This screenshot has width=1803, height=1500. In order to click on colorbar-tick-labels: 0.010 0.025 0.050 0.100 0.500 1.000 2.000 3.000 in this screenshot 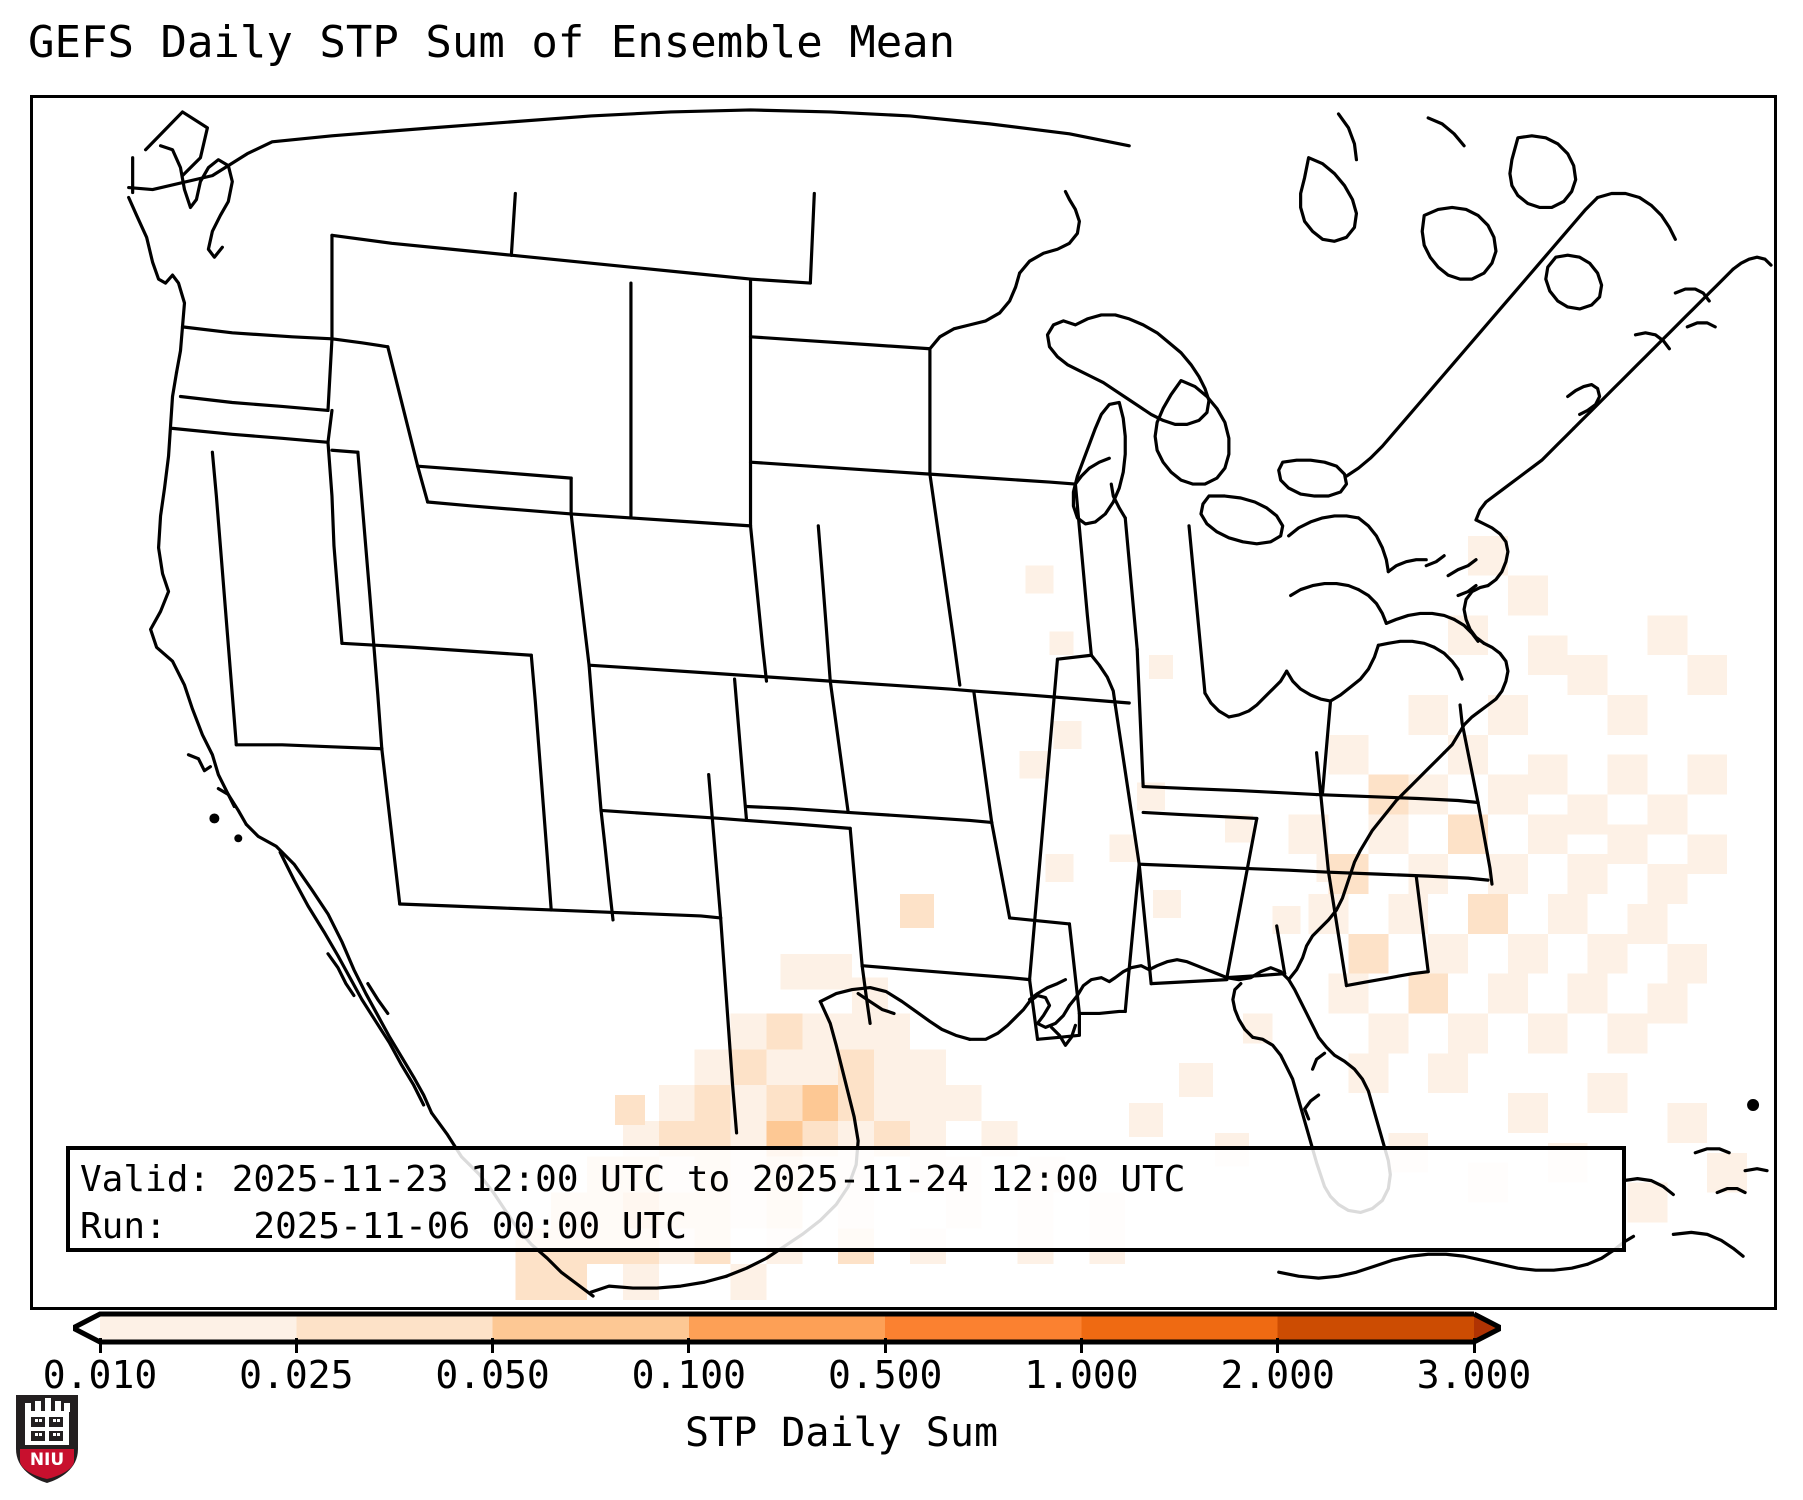, I will do `click(901, 1377)`.